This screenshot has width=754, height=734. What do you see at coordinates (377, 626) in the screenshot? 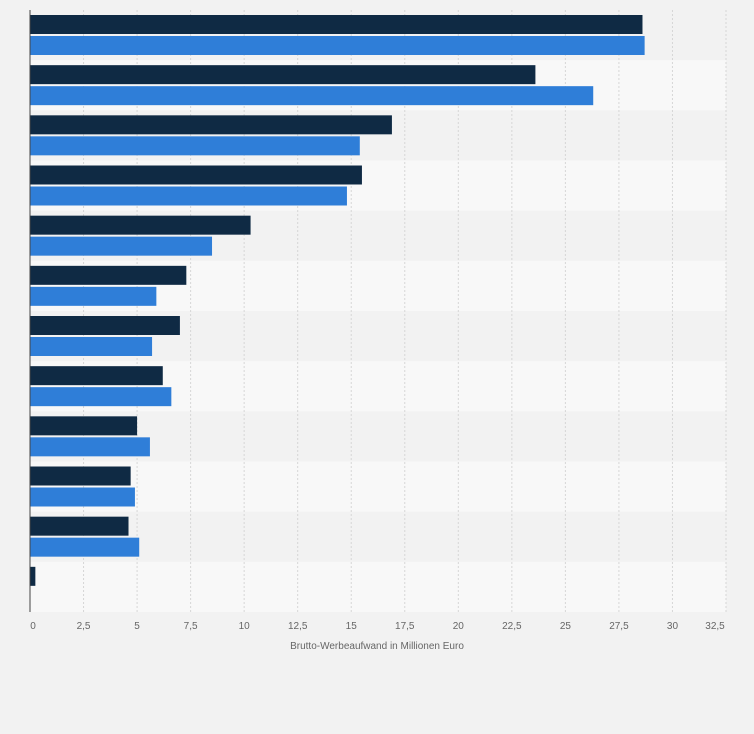
I see `x-axis-ticks: 0 2,5 5 7,5 10 12,5 15 17,5 20 22,5 25 27,5 30 32,5` at bounding box center [377, 626].